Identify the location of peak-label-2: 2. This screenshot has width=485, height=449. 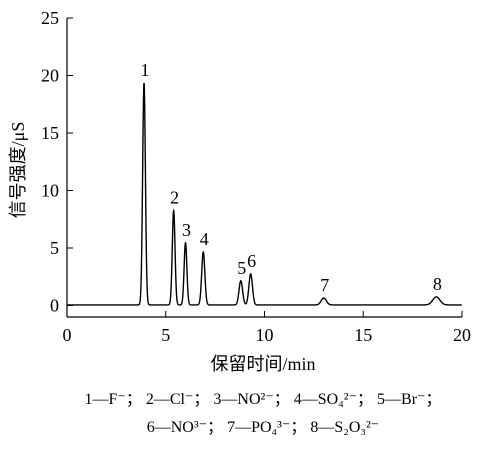
(174, 198).